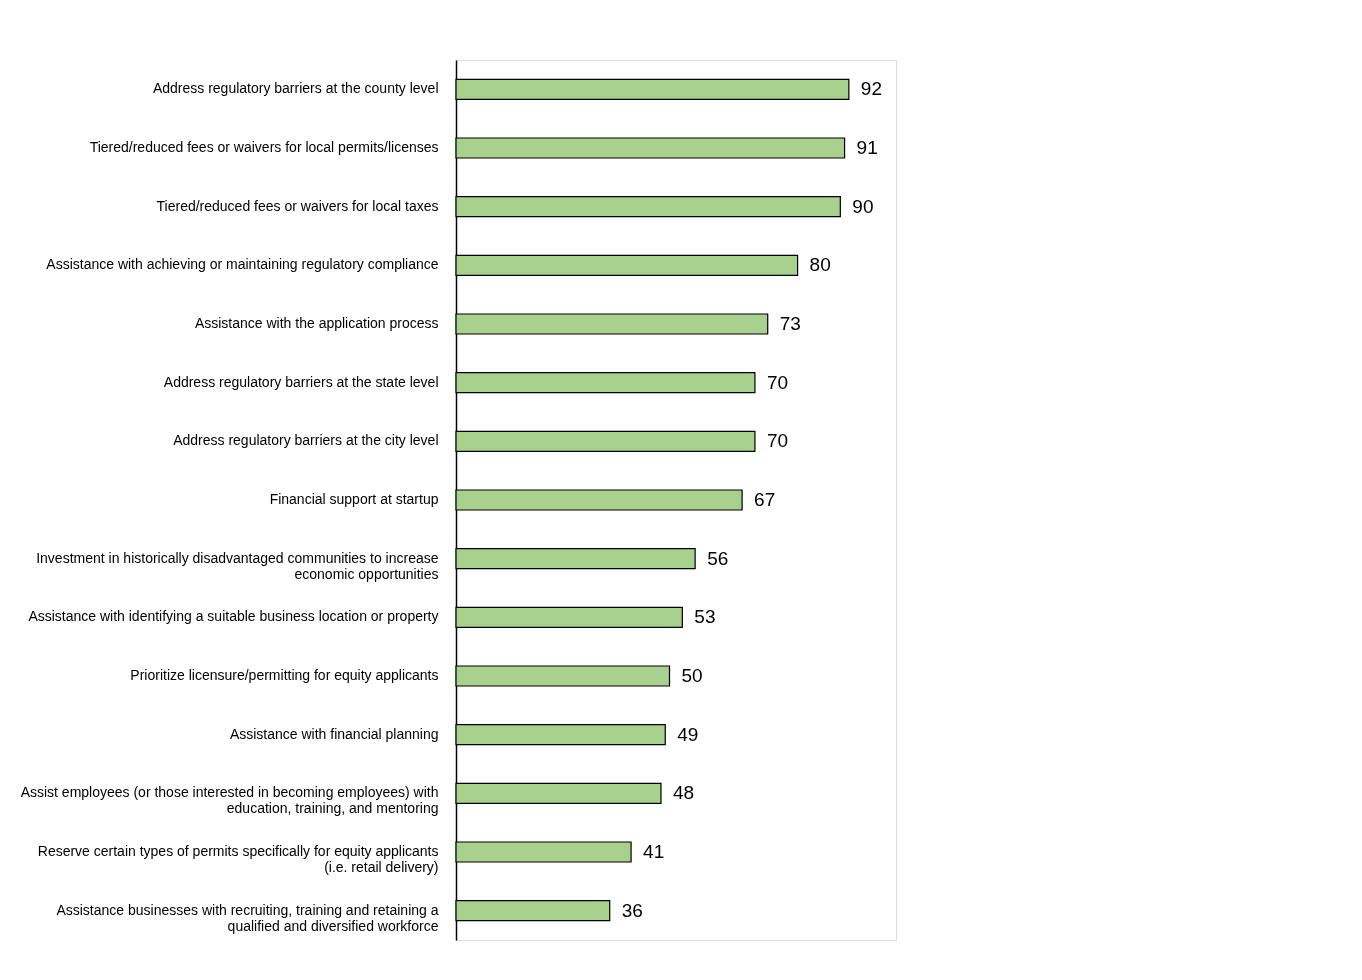 The image size is (1362, 980). What do you see at coordinates (863, 206) in the screenshot?
I see `data-label: 90` at bounding box center [863, 206].